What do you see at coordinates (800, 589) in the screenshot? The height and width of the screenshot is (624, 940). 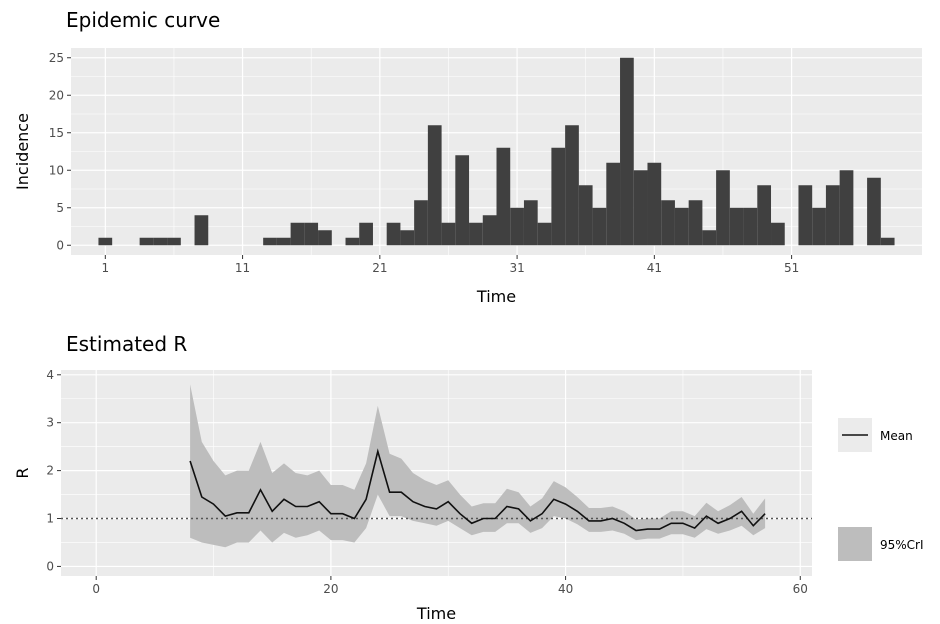 I see `x-tick-label: 60` at bounding box center [800, 589].